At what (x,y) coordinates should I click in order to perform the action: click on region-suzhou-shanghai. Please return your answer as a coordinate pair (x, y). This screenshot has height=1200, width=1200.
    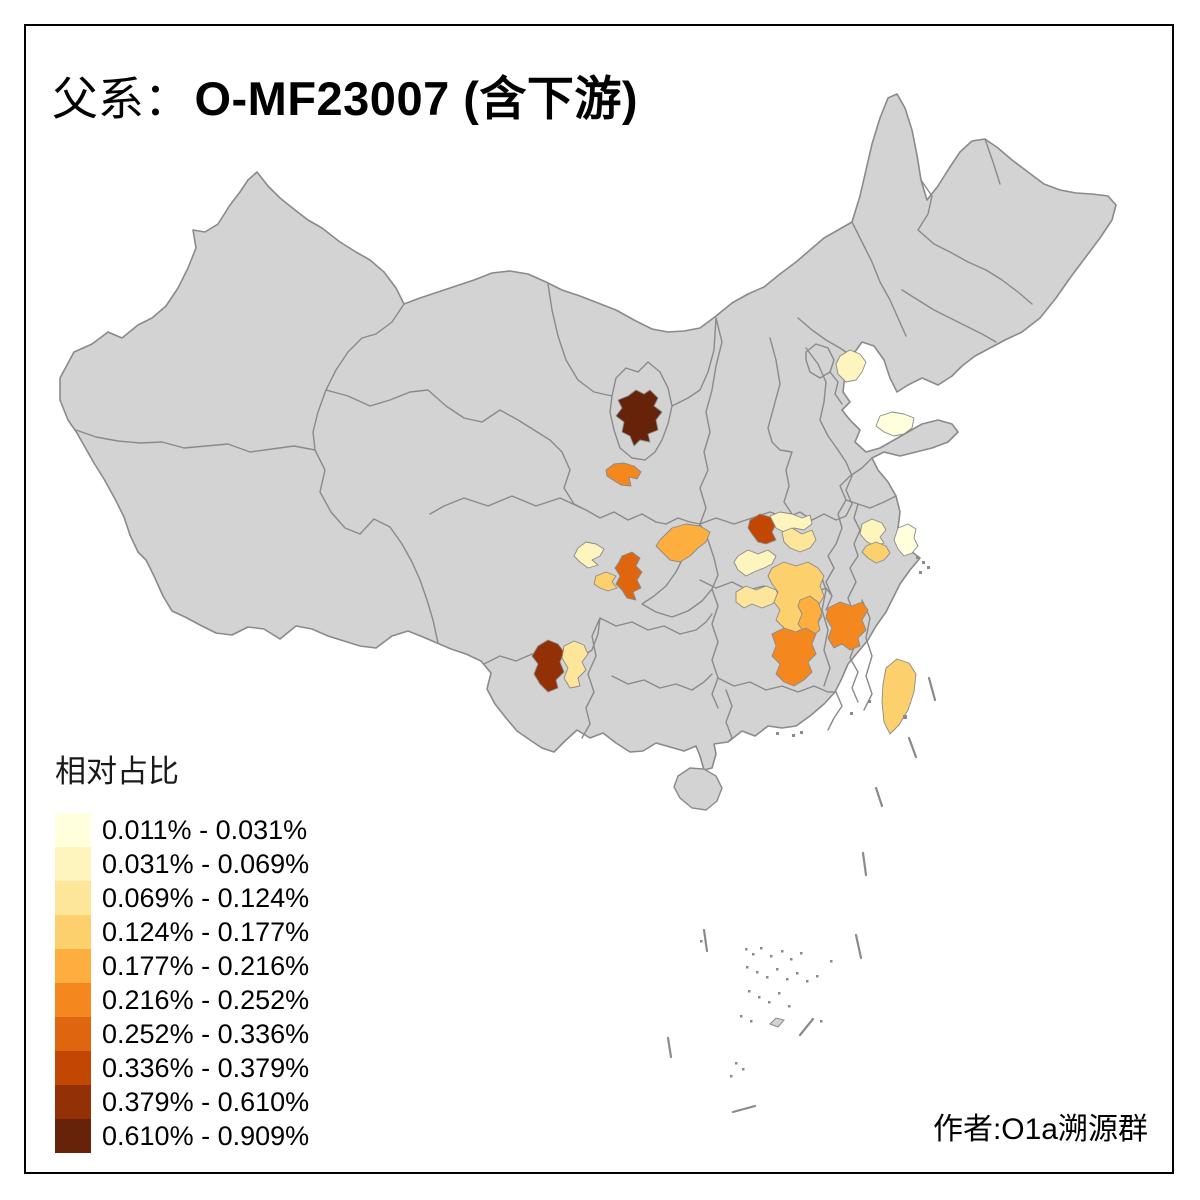
    Looking at the image, I should click on (906, 540).